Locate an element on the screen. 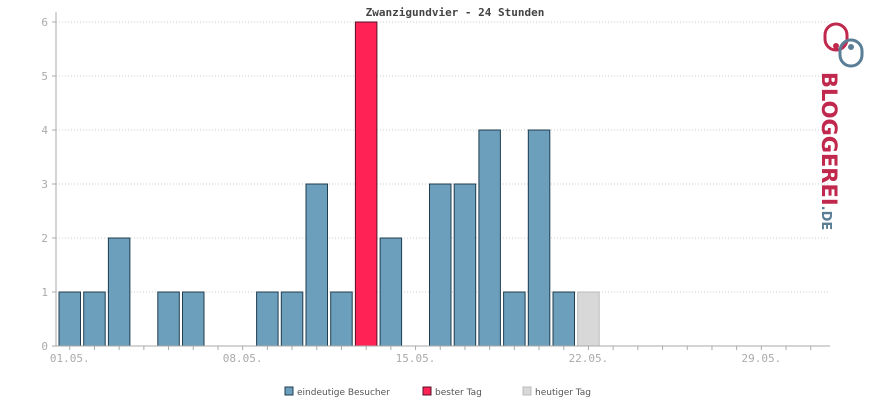 This screenshot has height=400, width=870. x-tick-label: 01.05. is located at coordinates (70, 358).